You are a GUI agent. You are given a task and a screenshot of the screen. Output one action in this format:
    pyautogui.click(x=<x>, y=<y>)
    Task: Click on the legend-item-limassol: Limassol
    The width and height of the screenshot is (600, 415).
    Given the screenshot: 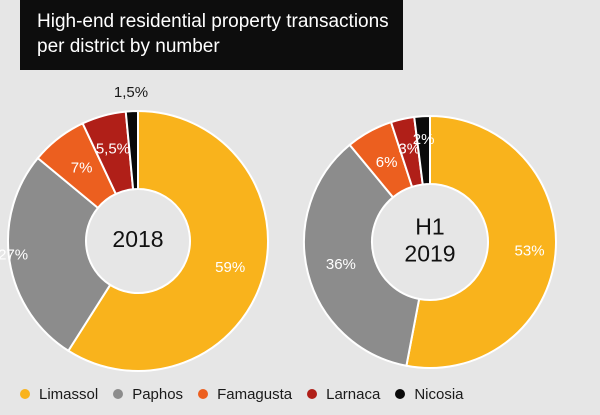 What is the action you would take?
    pyautogui.click(x=59, y=394)
    